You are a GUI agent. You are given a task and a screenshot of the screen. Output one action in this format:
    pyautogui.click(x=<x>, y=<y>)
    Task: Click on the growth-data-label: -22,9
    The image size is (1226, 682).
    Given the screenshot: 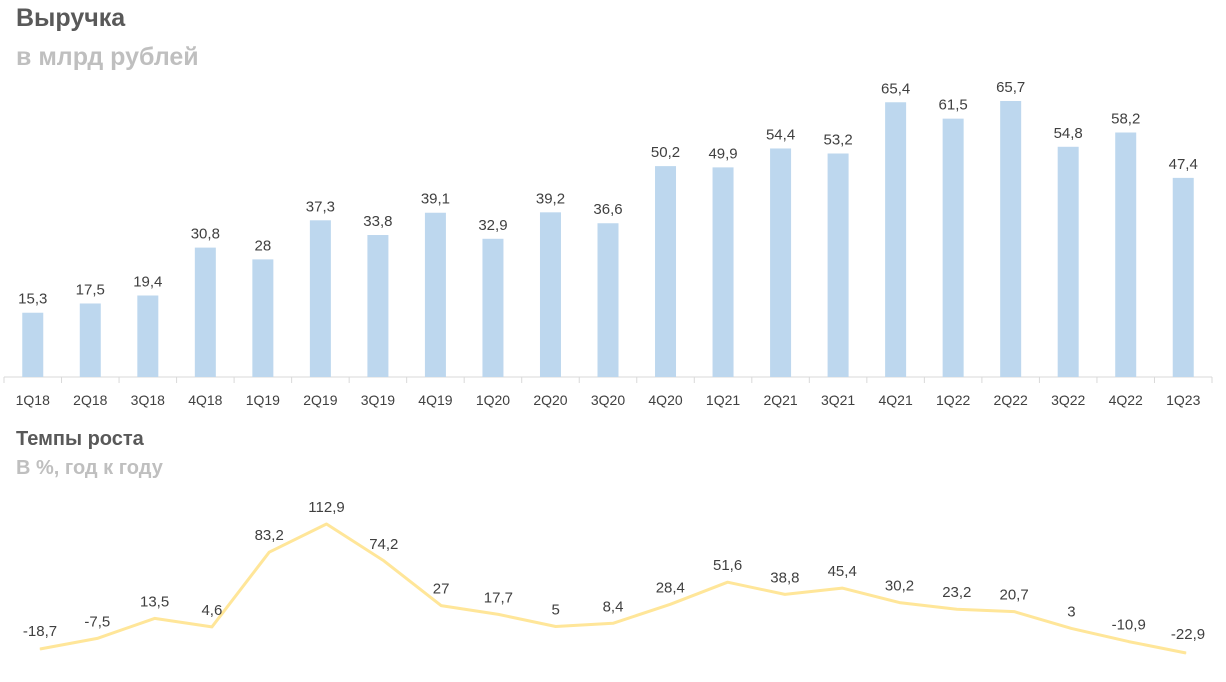 What is the action you would take?
    pyautogui.click(x=1188, y=634)
    